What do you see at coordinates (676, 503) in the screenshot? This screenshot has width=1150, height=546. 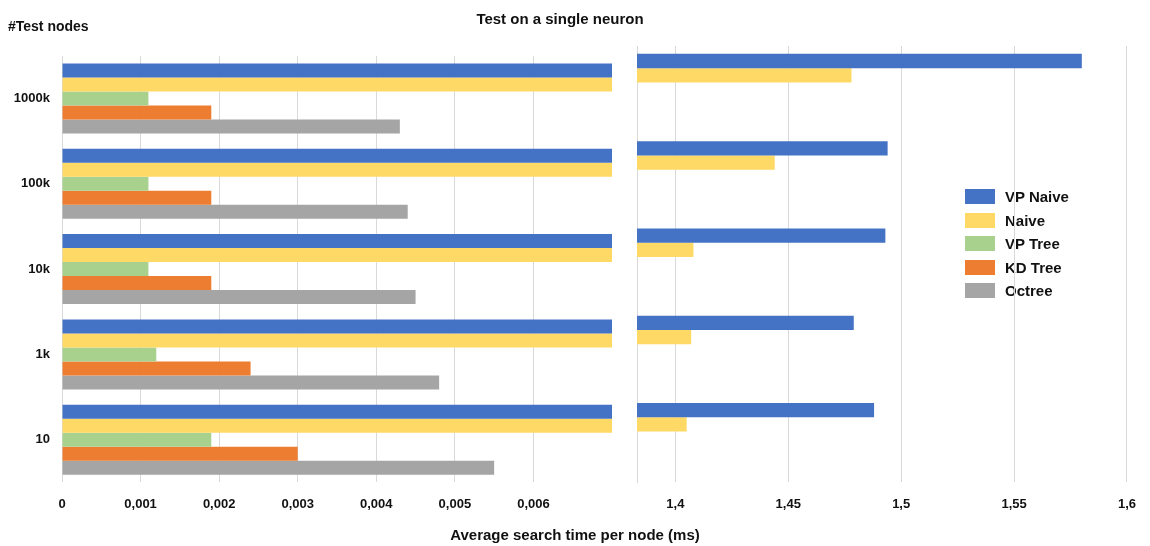 I see `x-tick-label: 1,4` at bounding box center [676, 503].